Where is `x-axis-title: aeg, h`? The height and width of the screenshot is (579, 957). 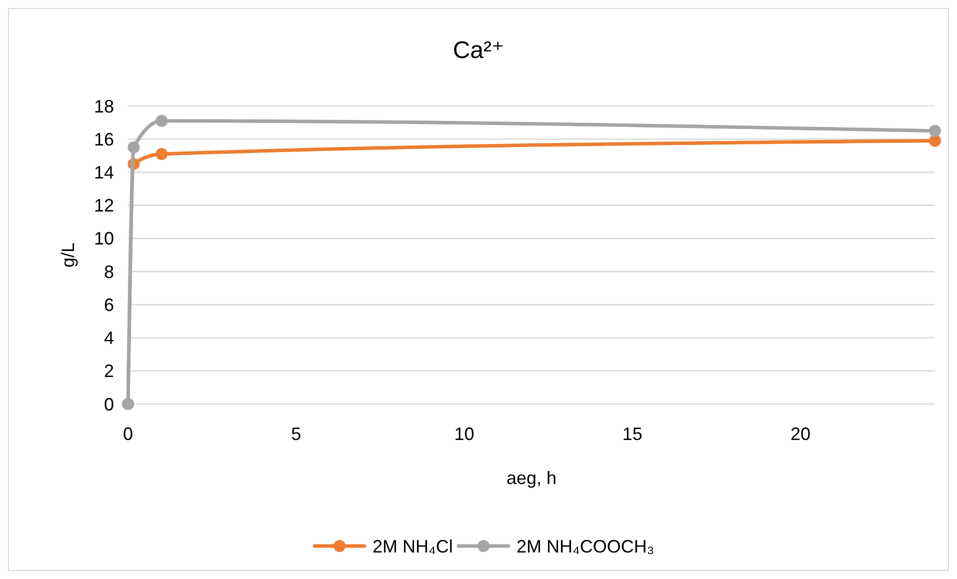
x-axis-title: aeg, h is located at coordinates (531, 478).